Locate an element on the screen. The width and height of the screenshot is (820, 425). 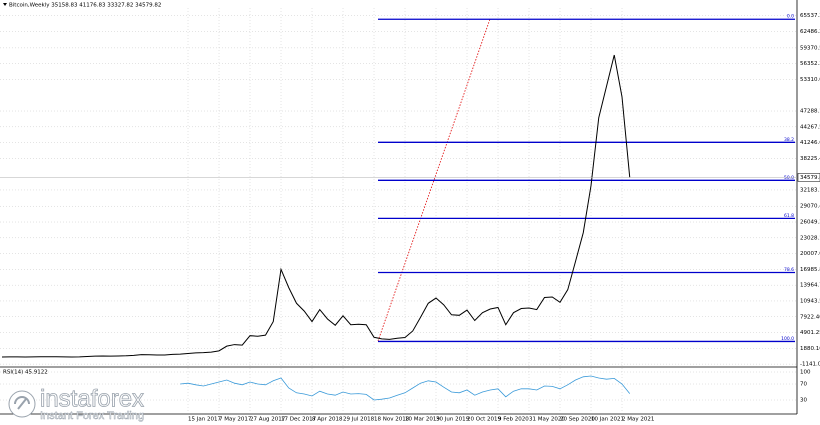
y-tick-label: 7922.40 is located at coordinates (810, 317).